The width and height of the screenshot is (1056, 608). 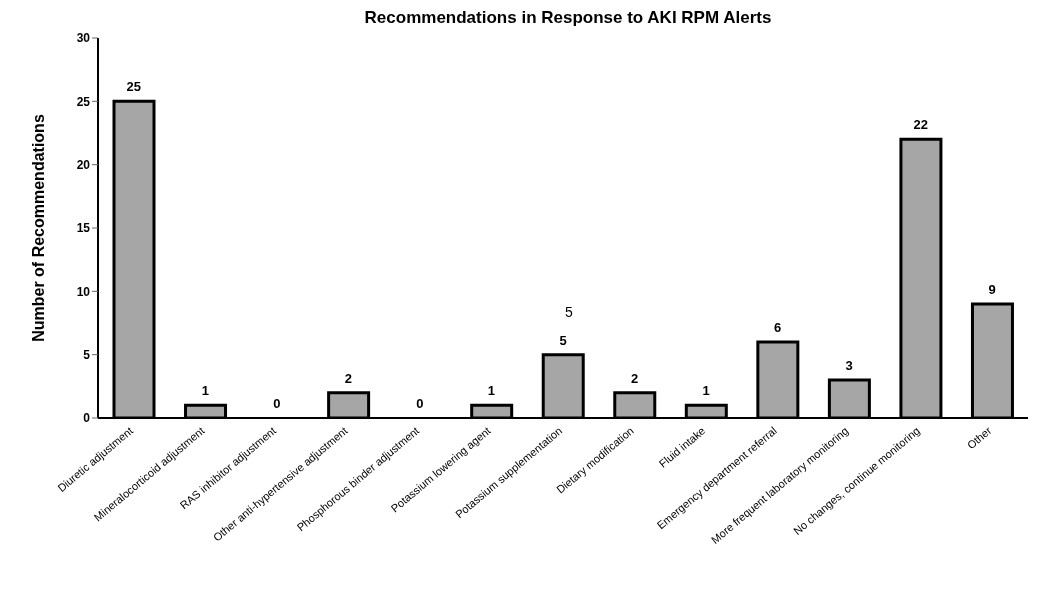 I want to click on chart-title: Recommendations in Response to AKI RPM Alerts, so click(x=568, y=18).